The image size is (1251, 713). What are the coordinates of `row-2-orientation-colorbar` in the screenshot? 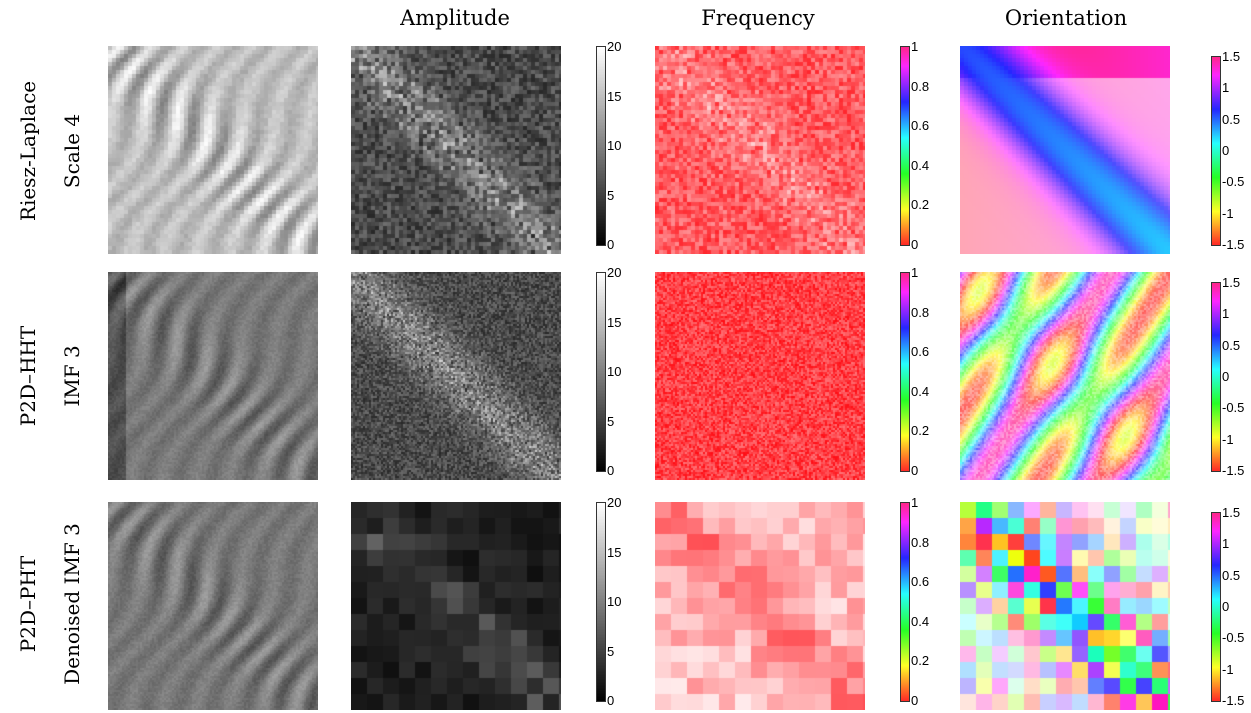 It's located at (1216, 607).